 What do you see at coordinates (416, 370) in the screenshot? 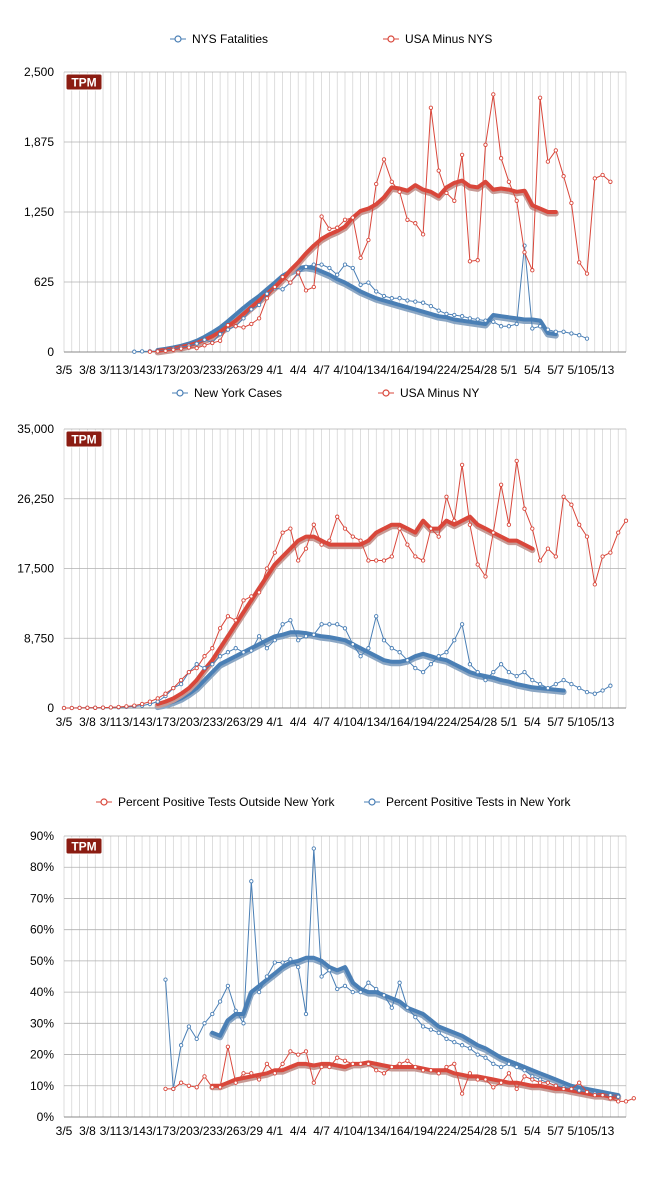
I see `x-tick-label: 4/19` at bounding box center [416, 370].